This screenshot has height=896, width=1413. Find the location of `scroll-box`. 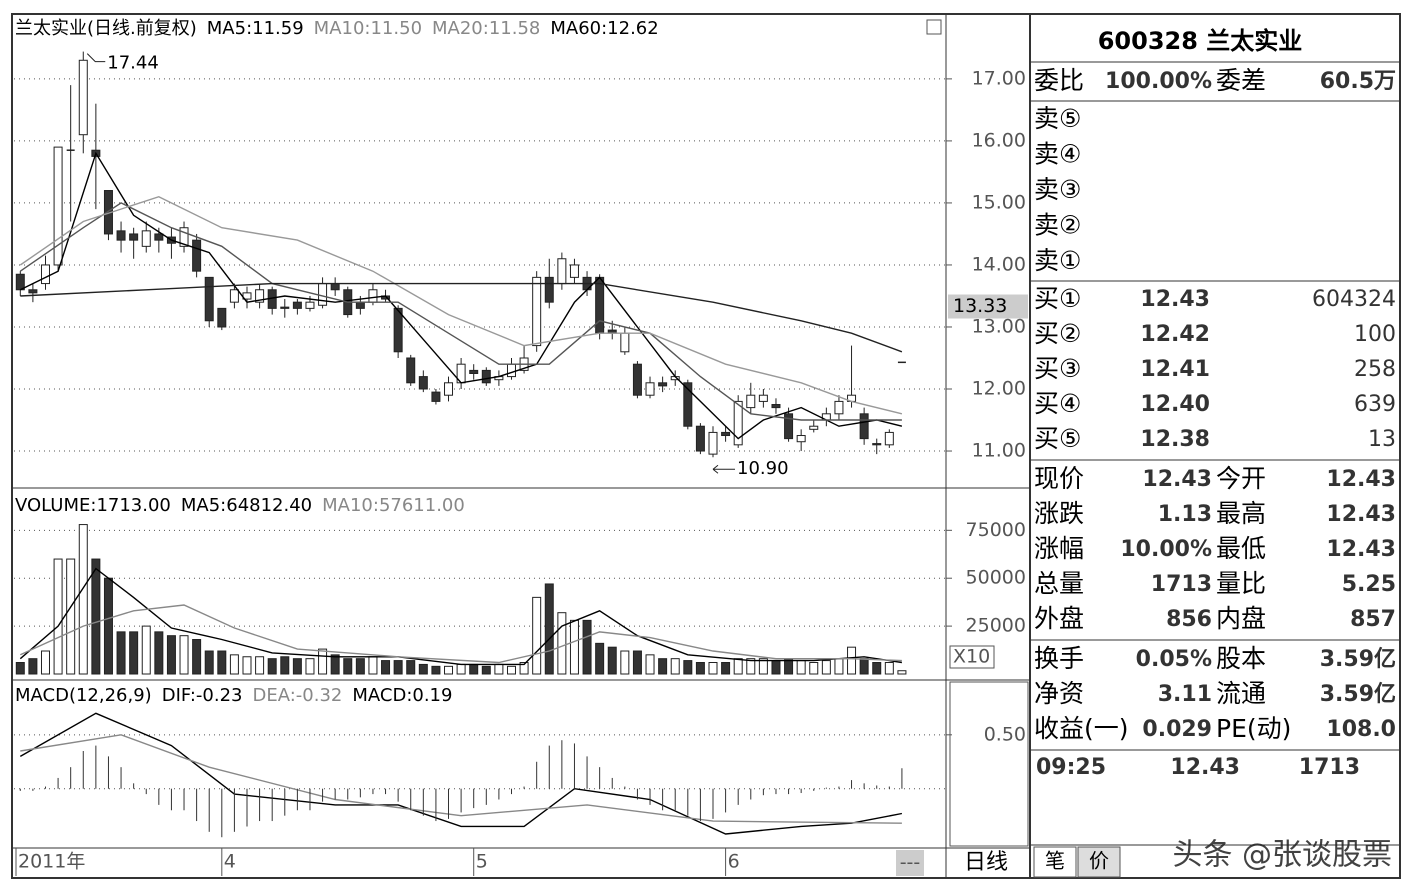

scroll-box is located at coordinates (910, 863).